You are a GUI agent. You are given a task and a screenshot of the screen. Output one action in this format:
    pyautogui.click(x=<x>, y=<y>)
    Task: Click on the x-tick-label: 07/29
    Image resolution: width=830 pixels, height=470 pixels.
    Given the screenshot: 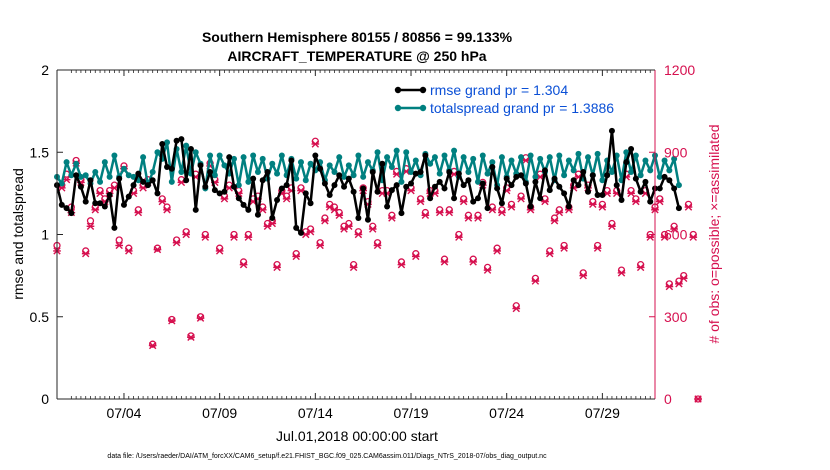 What is the action you would take?
    pyautogui.click(x=602, y=413)
    